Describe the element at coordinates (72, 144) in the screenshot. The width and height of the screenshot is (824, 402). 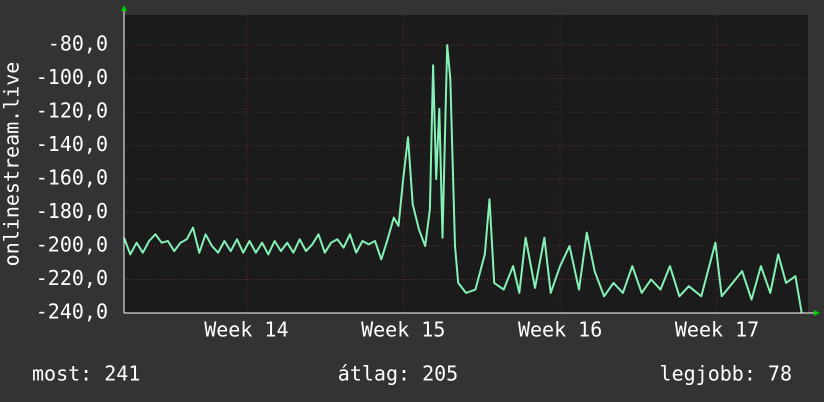
I see `y-tick-label: -140,0` at that location.